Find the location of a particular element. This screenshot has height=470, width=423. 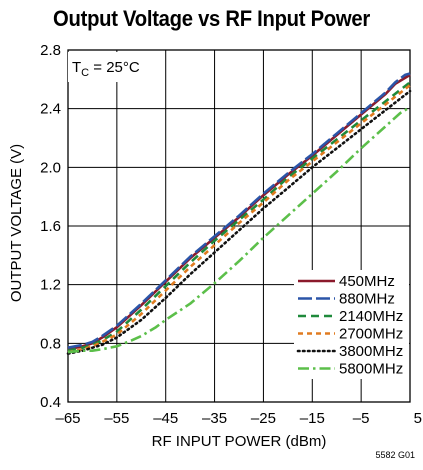

x-tick-label: 5 is located at coordinates (418, 418).